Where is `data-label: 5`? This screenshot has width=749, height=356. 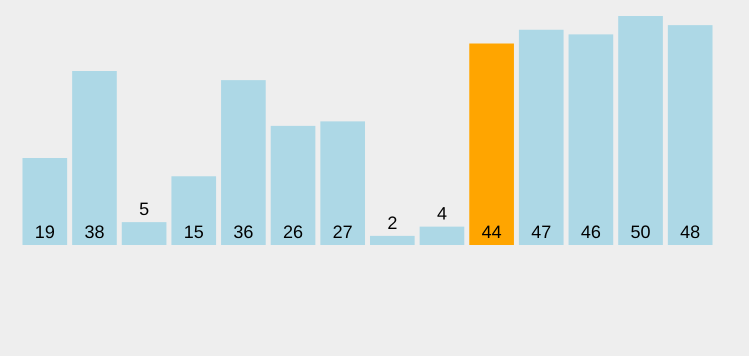 data-label: 5 is located at coordinates (144, 209).